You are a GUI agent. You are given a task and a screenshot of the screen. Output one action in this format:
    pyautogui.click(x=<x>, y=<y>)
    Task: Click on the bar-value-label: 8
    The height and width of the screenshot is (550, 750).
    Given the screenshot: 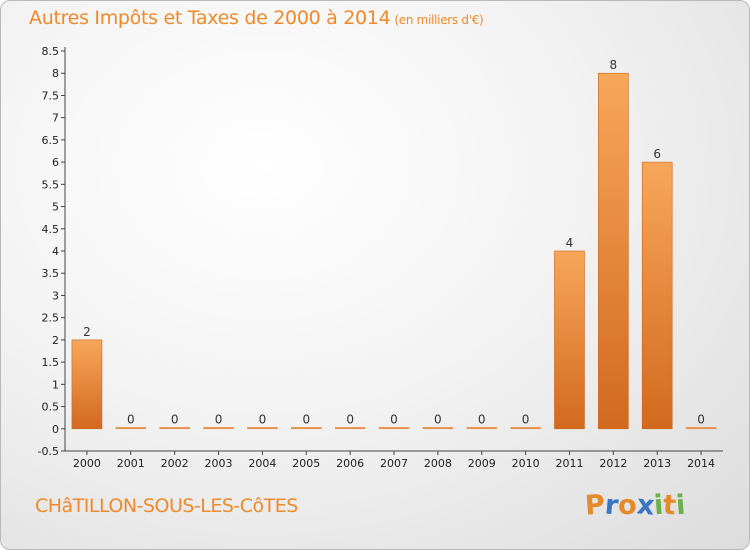 What is the action you would take?
    pyautogui.click(x=614, y=65)
    